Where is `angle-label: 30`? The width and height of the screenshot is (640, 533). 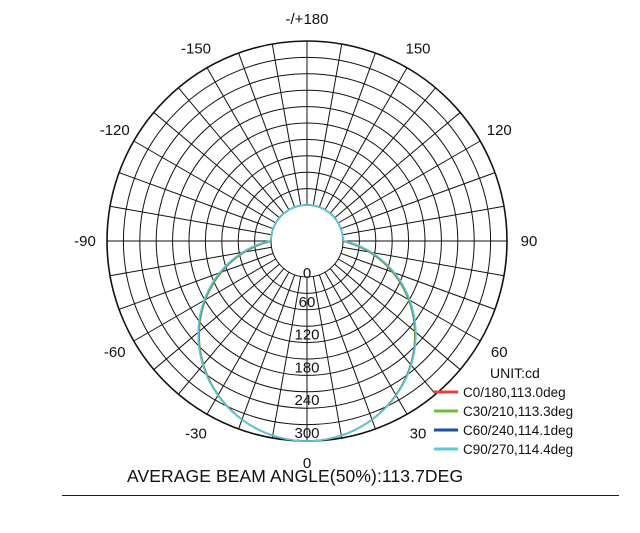 angle-label: 30 is located at coordinates (418, 433).